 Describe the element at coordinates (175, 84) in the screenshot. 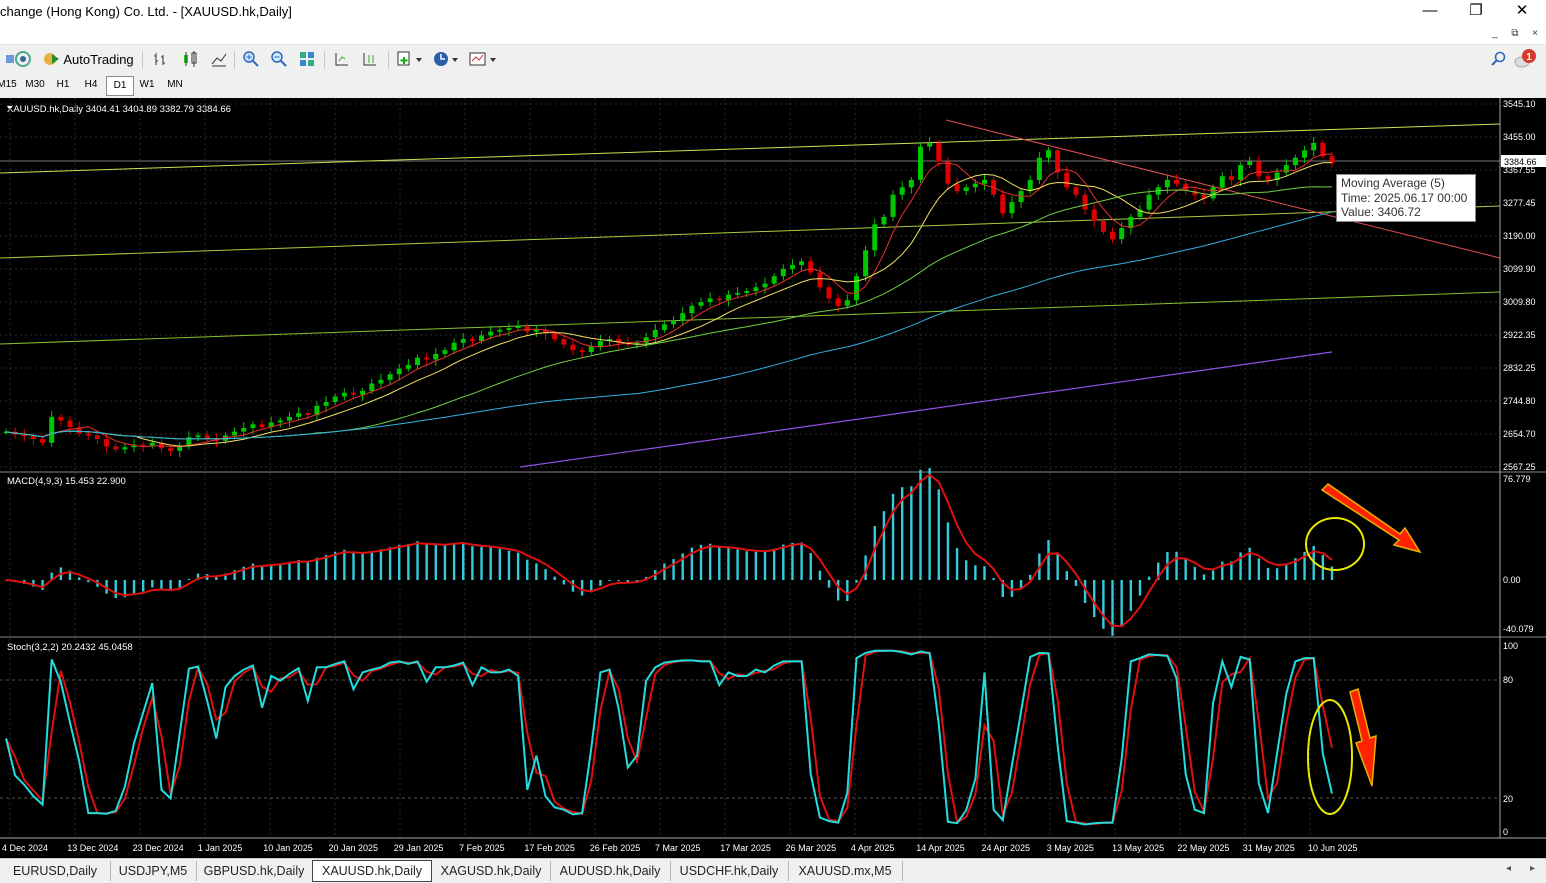

I see `timeframe-mn: MN` at that location.